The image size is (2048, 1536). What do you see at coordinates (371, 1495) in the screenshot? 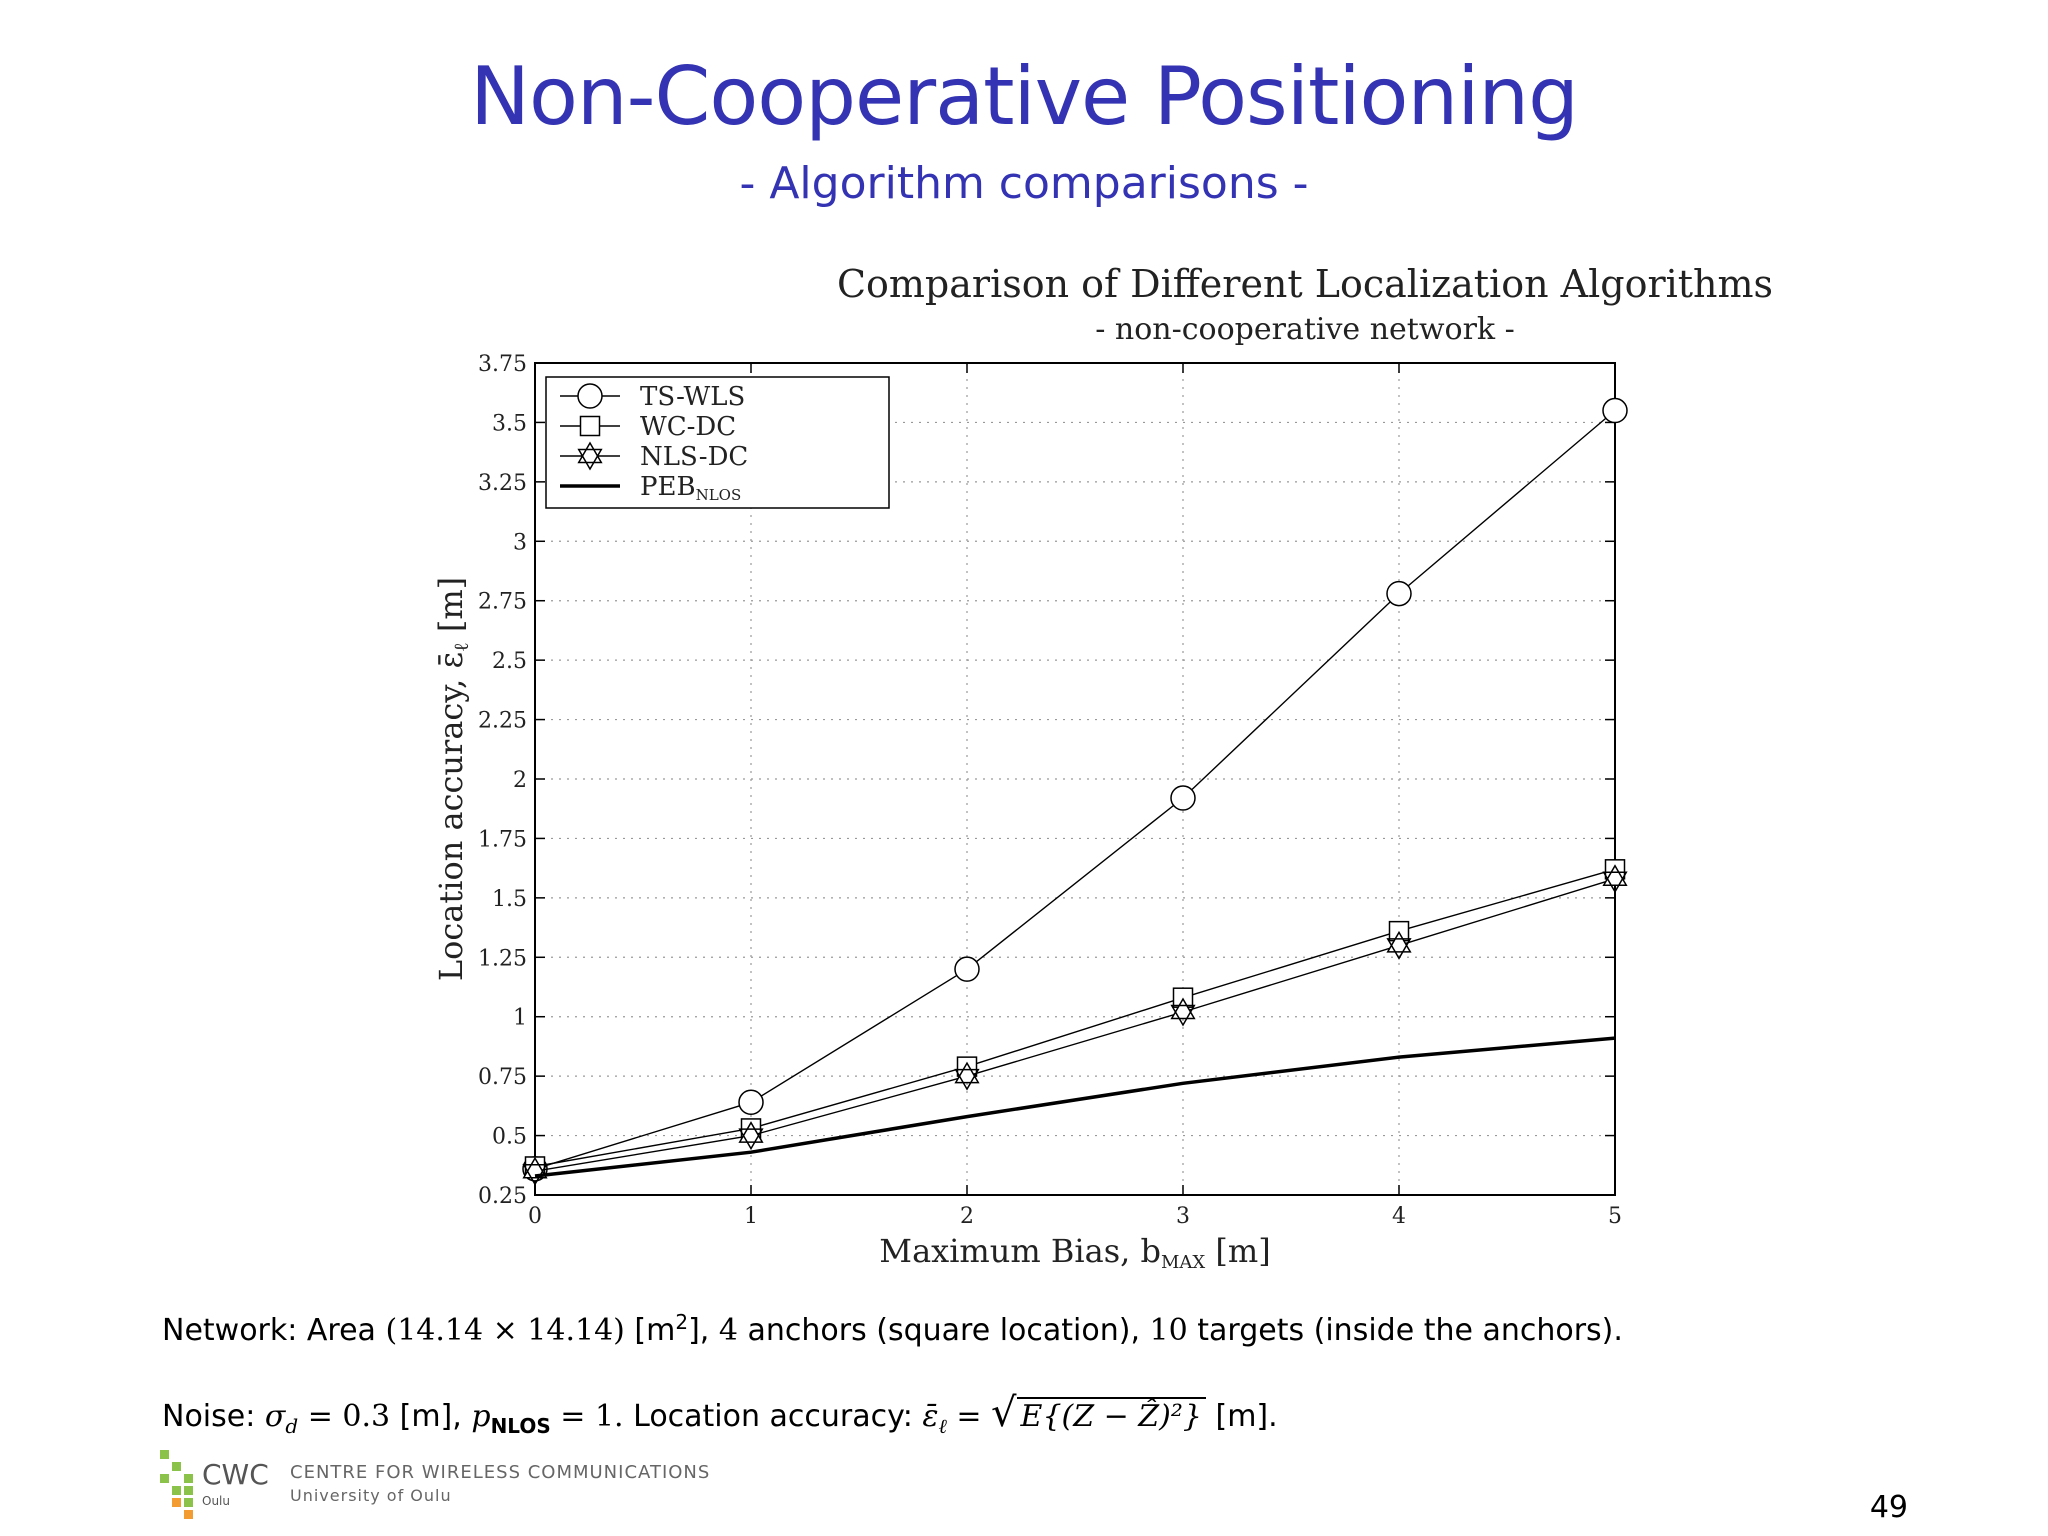
I see `logo-university: University of Oulu` at bounding box center [371, 1495].